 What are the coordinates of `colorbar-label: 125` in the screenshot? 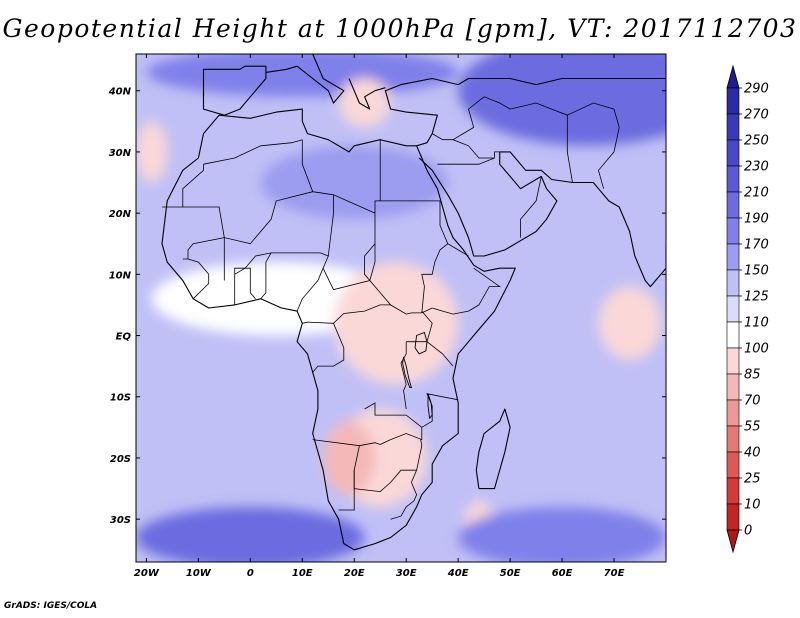 It's located at (756, 297).